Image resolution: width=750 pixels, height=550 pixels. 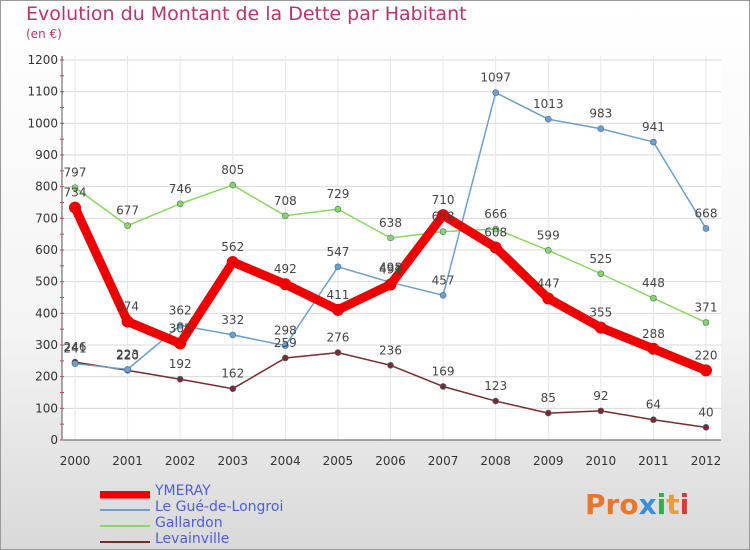 I want to click on legend-item-ymeray: YMERAY, so click(x=230, y=491).